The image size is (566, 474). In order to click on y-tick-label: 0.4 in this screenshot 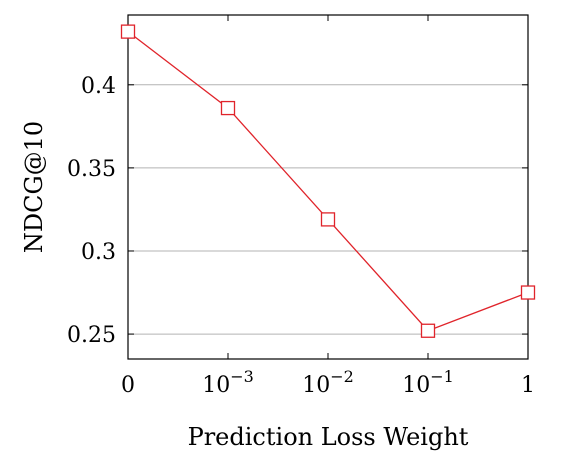, I will do `click(98, 86)`.